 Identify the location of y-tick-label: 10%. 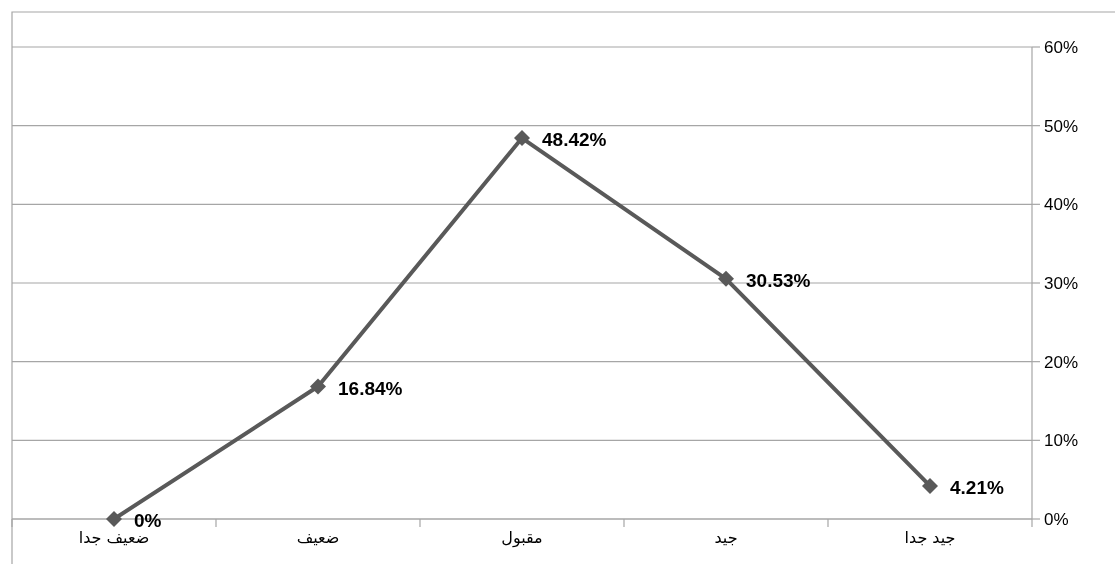
(1061, 441).